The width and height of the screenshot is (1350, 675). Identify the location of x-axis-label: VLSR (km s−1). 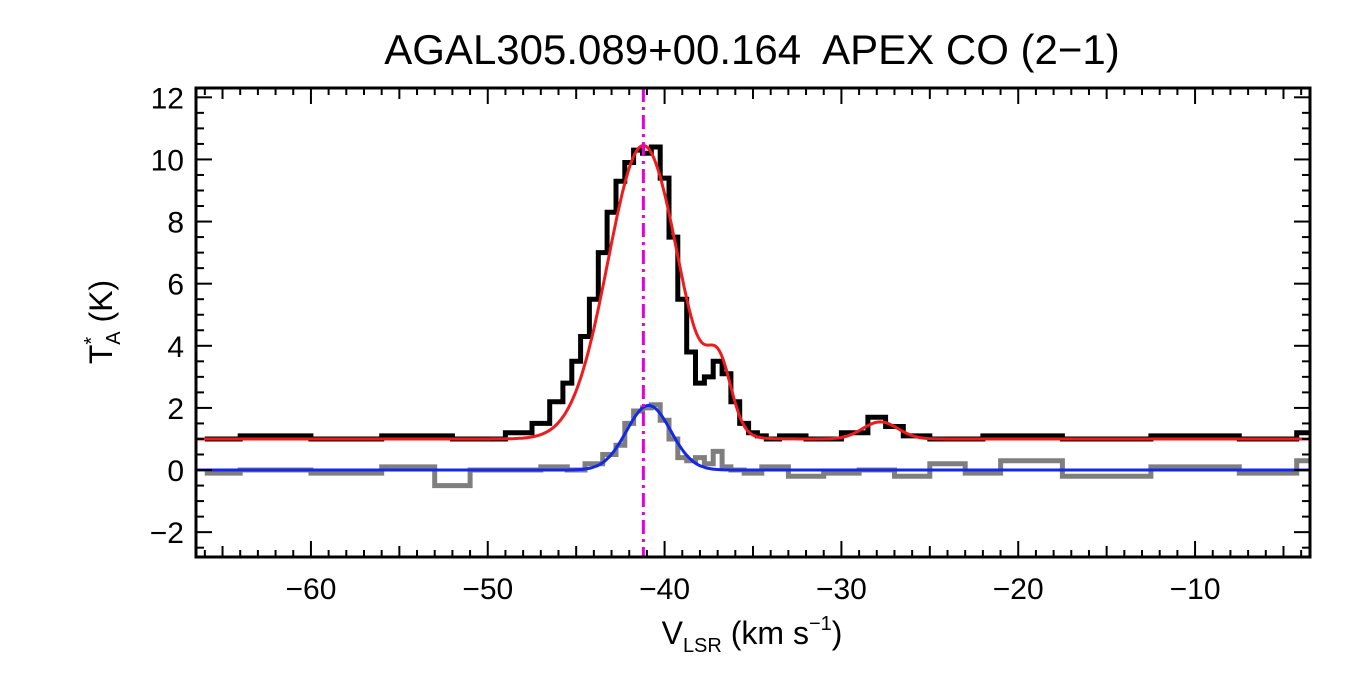
(752, 635).